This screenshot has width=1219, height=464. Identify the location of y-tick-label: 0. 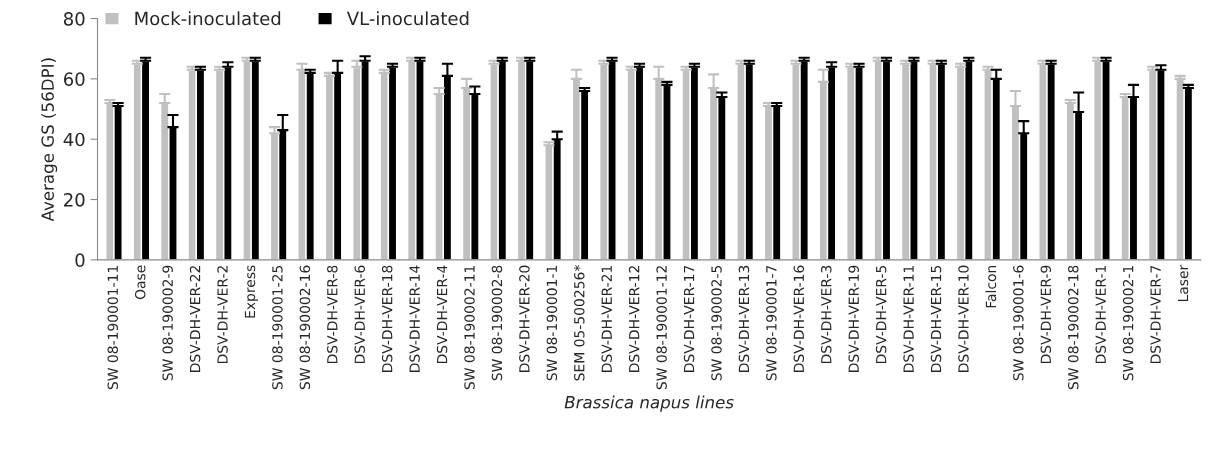
(80, 260).